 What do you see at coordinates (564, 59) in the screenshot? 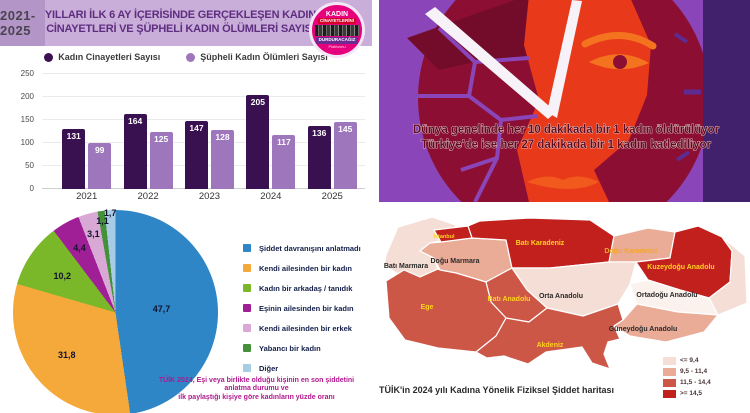
I see `clock-hand-hour` at bounding box center [564, 59].